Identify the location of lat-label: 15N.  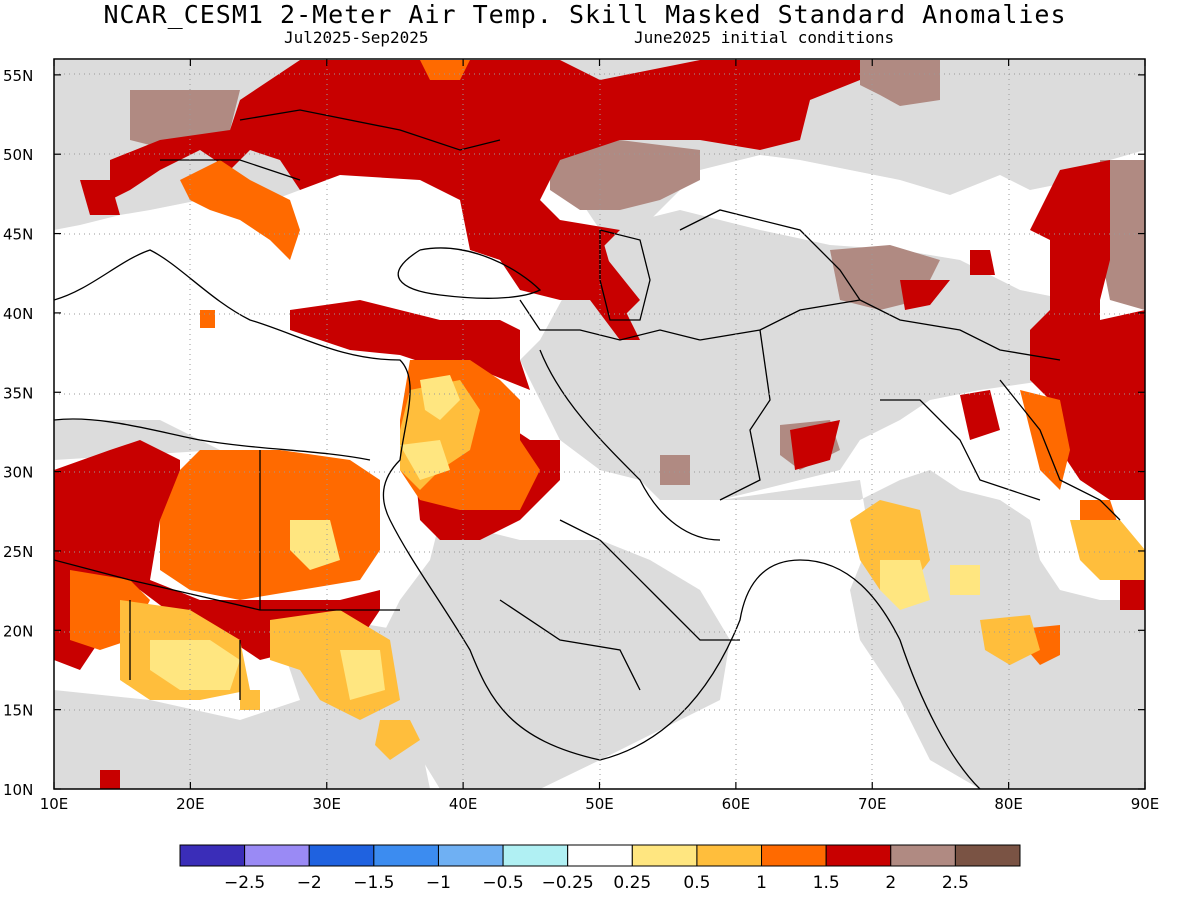
(18, 711).